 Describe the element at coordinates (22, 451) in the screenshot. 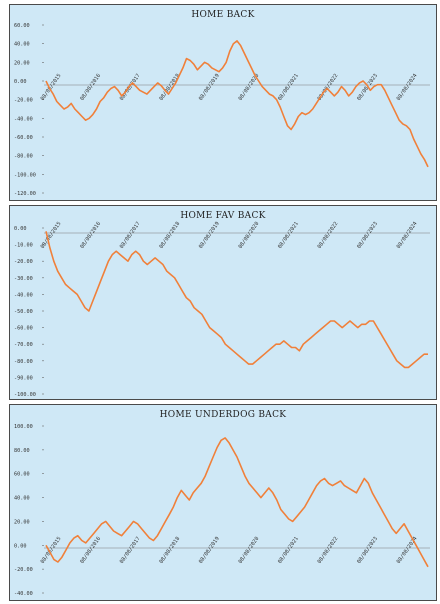

I see `y-tick-label: 80.00` at that location.